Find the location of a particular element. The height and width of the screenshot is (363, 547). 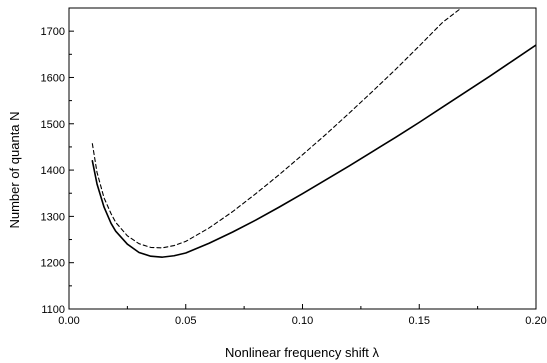

y-axis-ticks: 1100 1200 1300 1400 1500 1600 1700 is located at coordinates (57, 161).